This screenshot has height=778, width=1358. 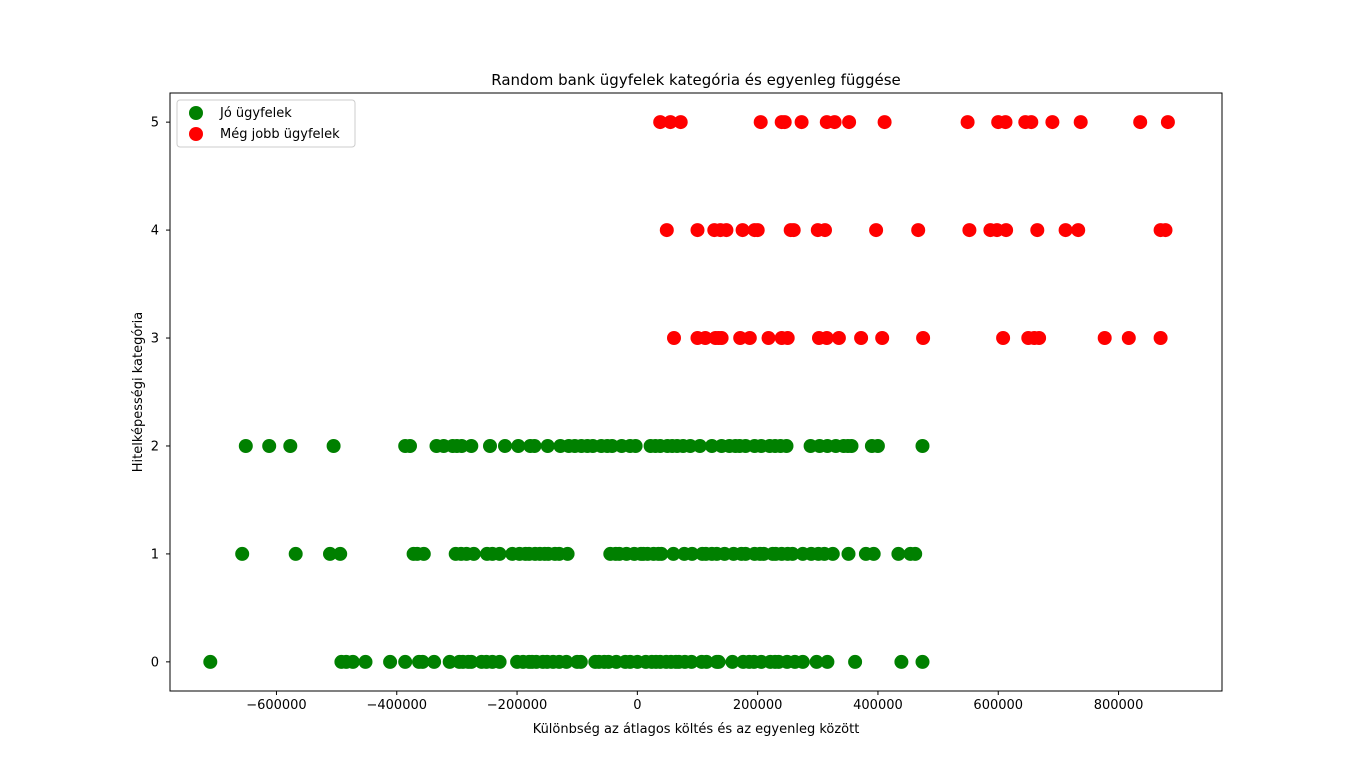 I want to click on y-tick-label: 4, so click(x=155, y=231).